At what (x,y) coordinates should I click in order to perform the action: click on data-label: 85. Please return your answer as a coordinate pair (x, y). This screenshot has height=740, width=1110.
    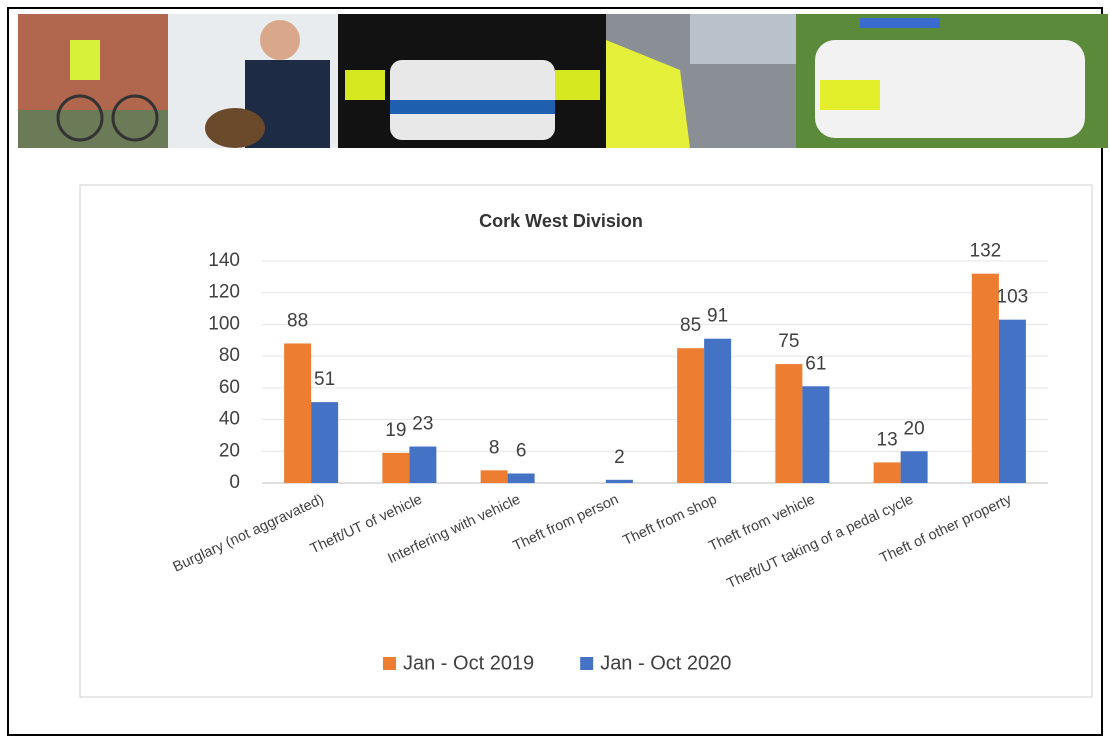
    Looking at the image, I should click on (690, 325).